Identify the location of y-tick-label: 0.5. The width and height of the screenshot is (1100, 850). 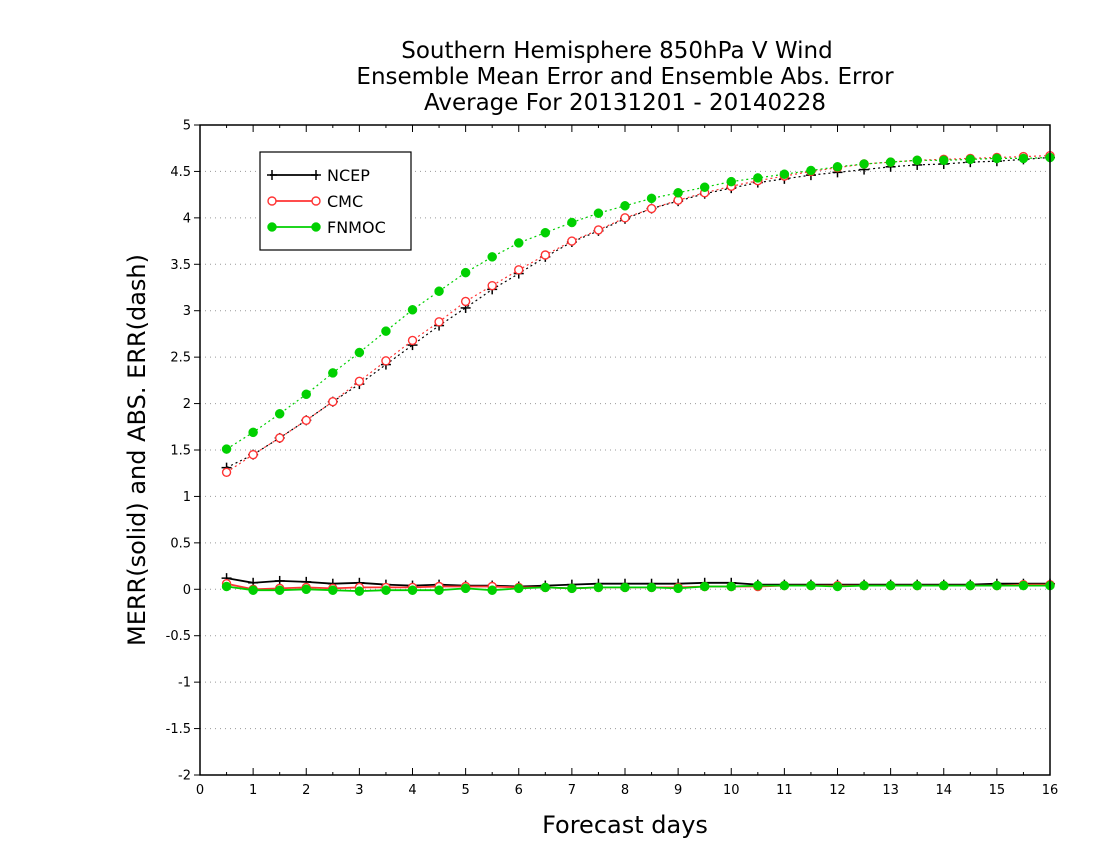
(180, 543).